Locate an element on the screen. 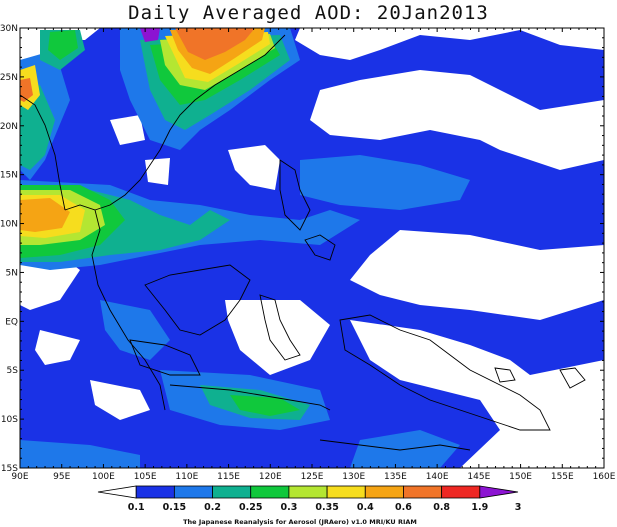  lon-tick-label: 120E is located at coordinates (270, 477).